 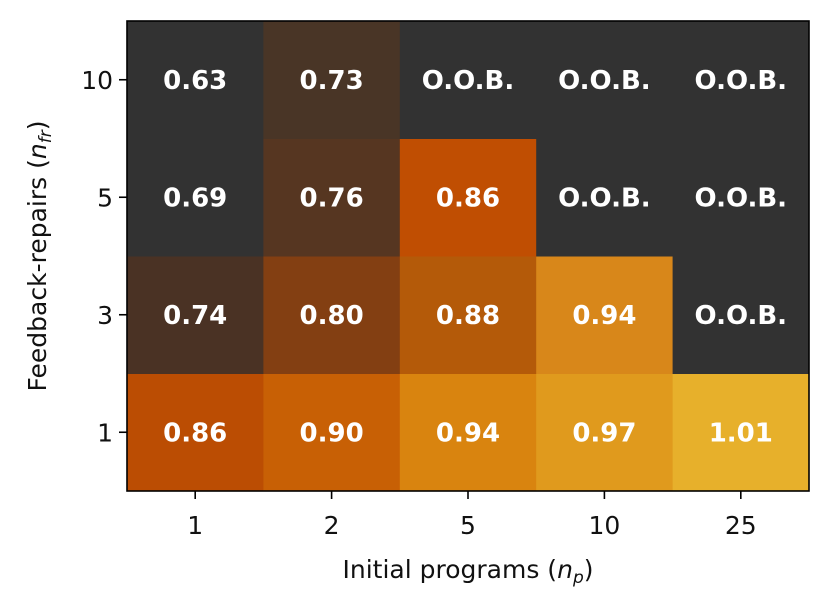 I want to click on cell-value-label: 0.74, so click(x=195, y=316).